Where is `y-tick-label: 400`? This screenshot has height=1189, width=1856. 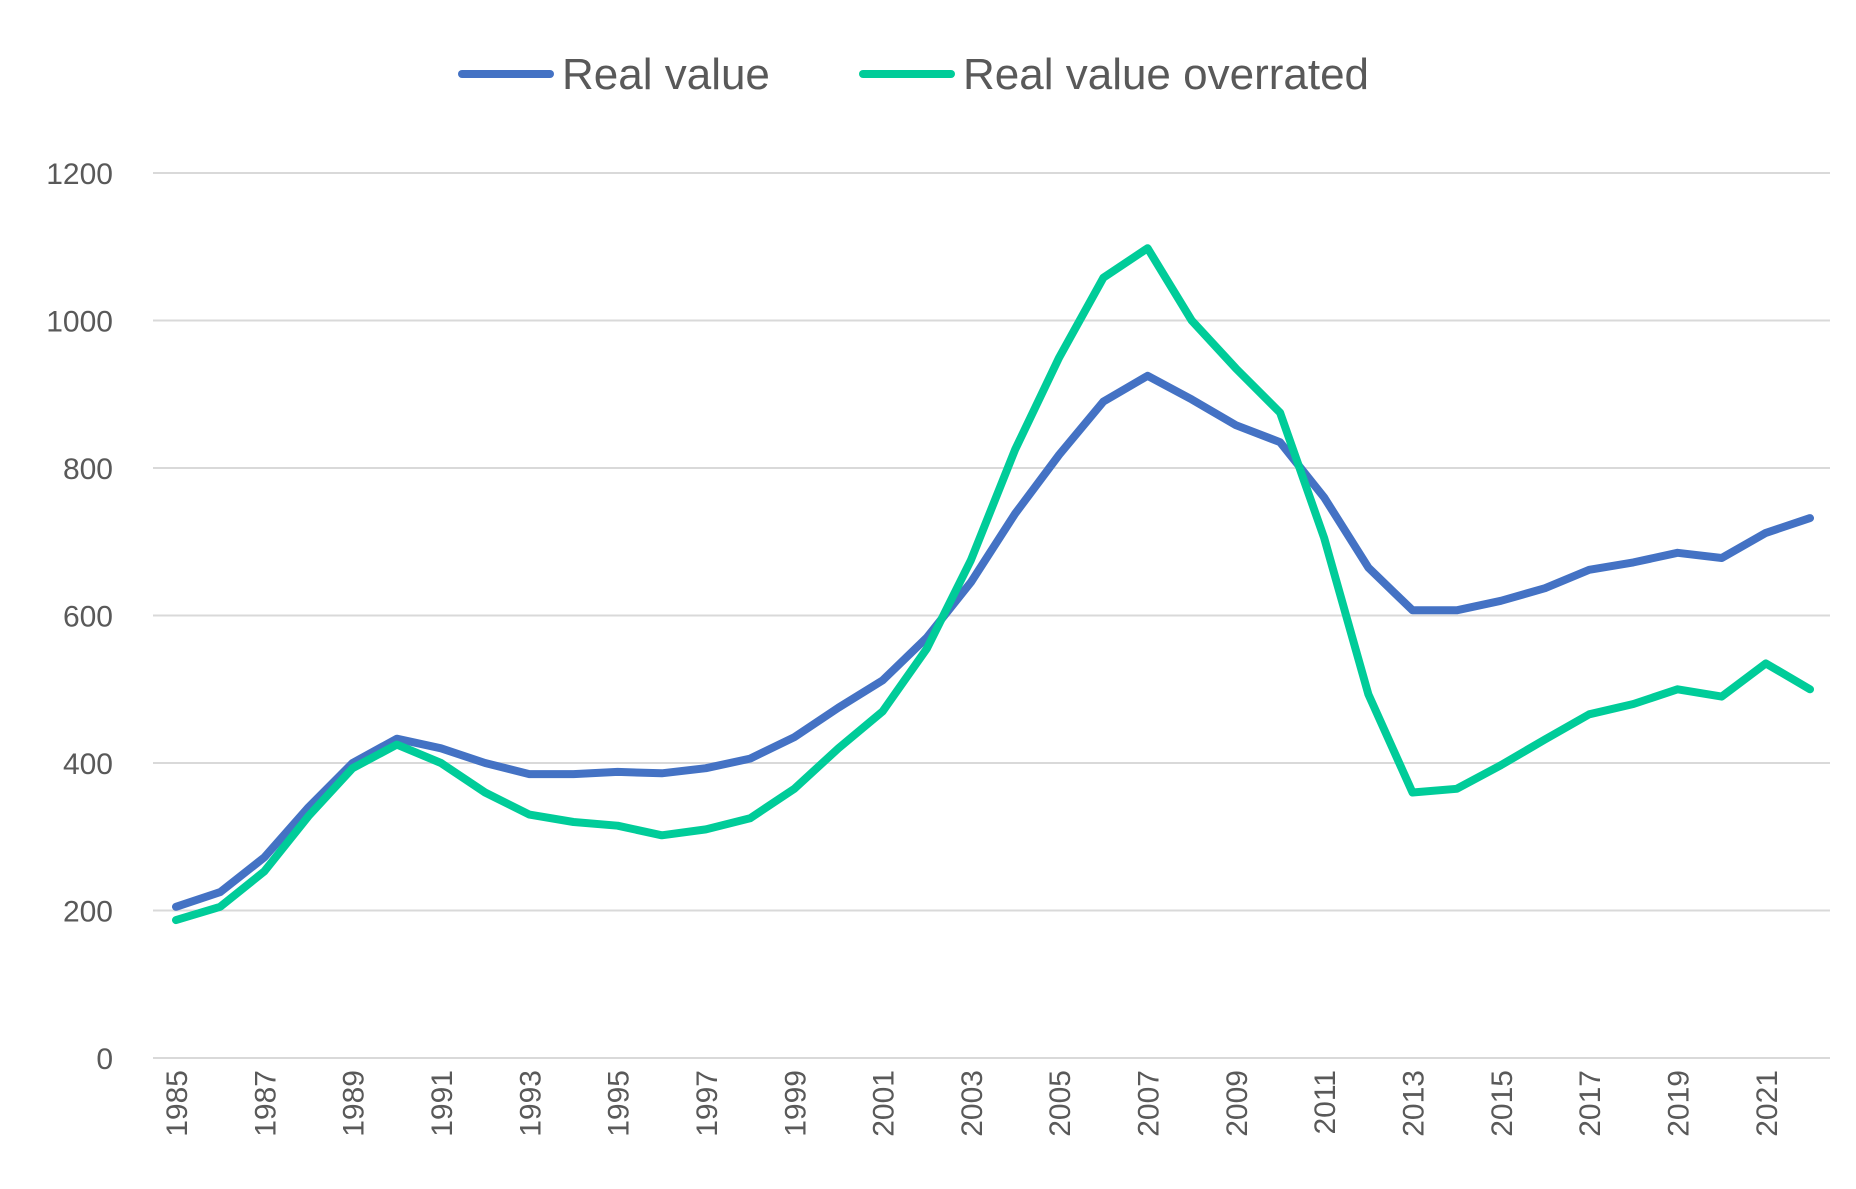 y-tick-label: 400 is located at coordinates (88, 764).